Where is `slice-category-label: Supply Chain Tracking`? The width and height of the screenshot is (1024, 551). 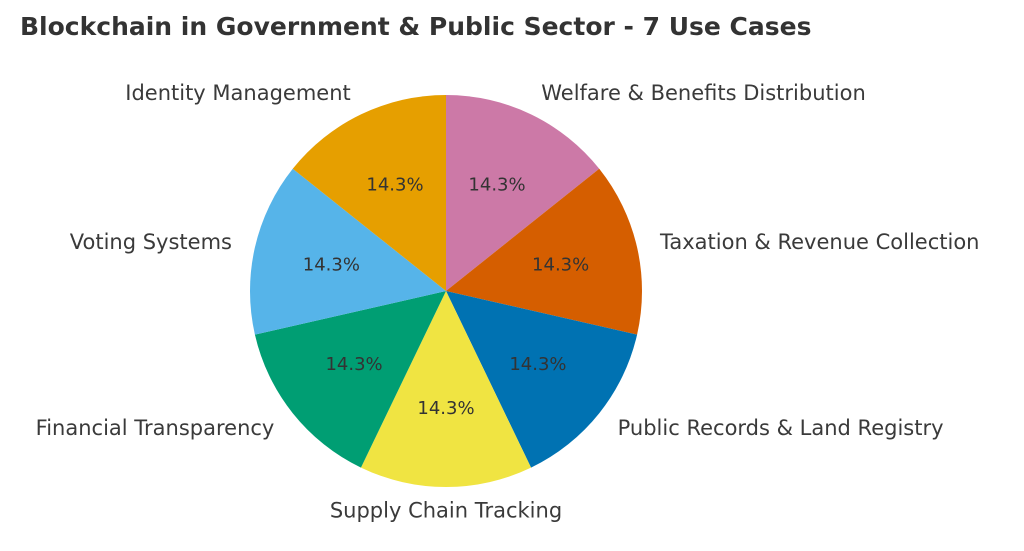
slice-category-label: Supply Chain Tracking is located at coordinates (446, 511).